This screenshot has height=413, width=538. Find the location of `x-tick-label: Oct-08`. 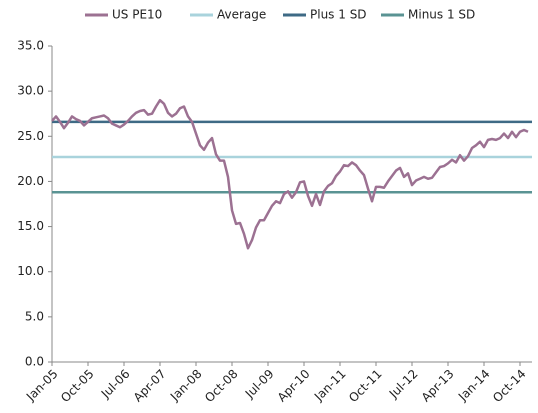

x-tick-label: Oct-08 is located at coordinates (221, 386).